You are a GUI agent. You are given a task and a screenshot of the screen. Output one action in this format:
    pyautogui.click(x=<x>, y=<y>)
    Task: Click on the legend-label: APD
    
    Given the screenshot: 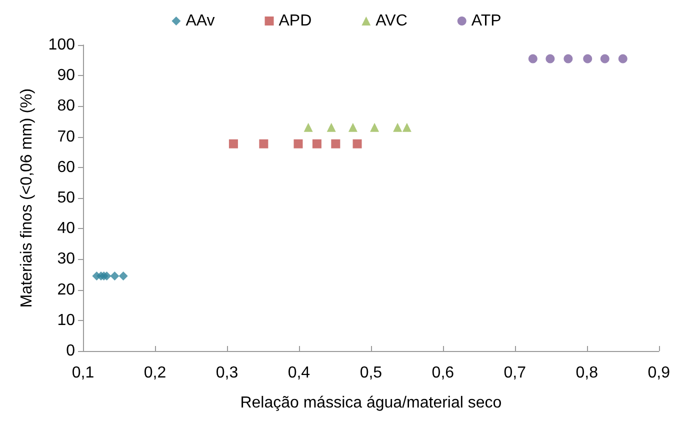 What is the action you would take?
    pyautogui.click(x=295, y=21)
    